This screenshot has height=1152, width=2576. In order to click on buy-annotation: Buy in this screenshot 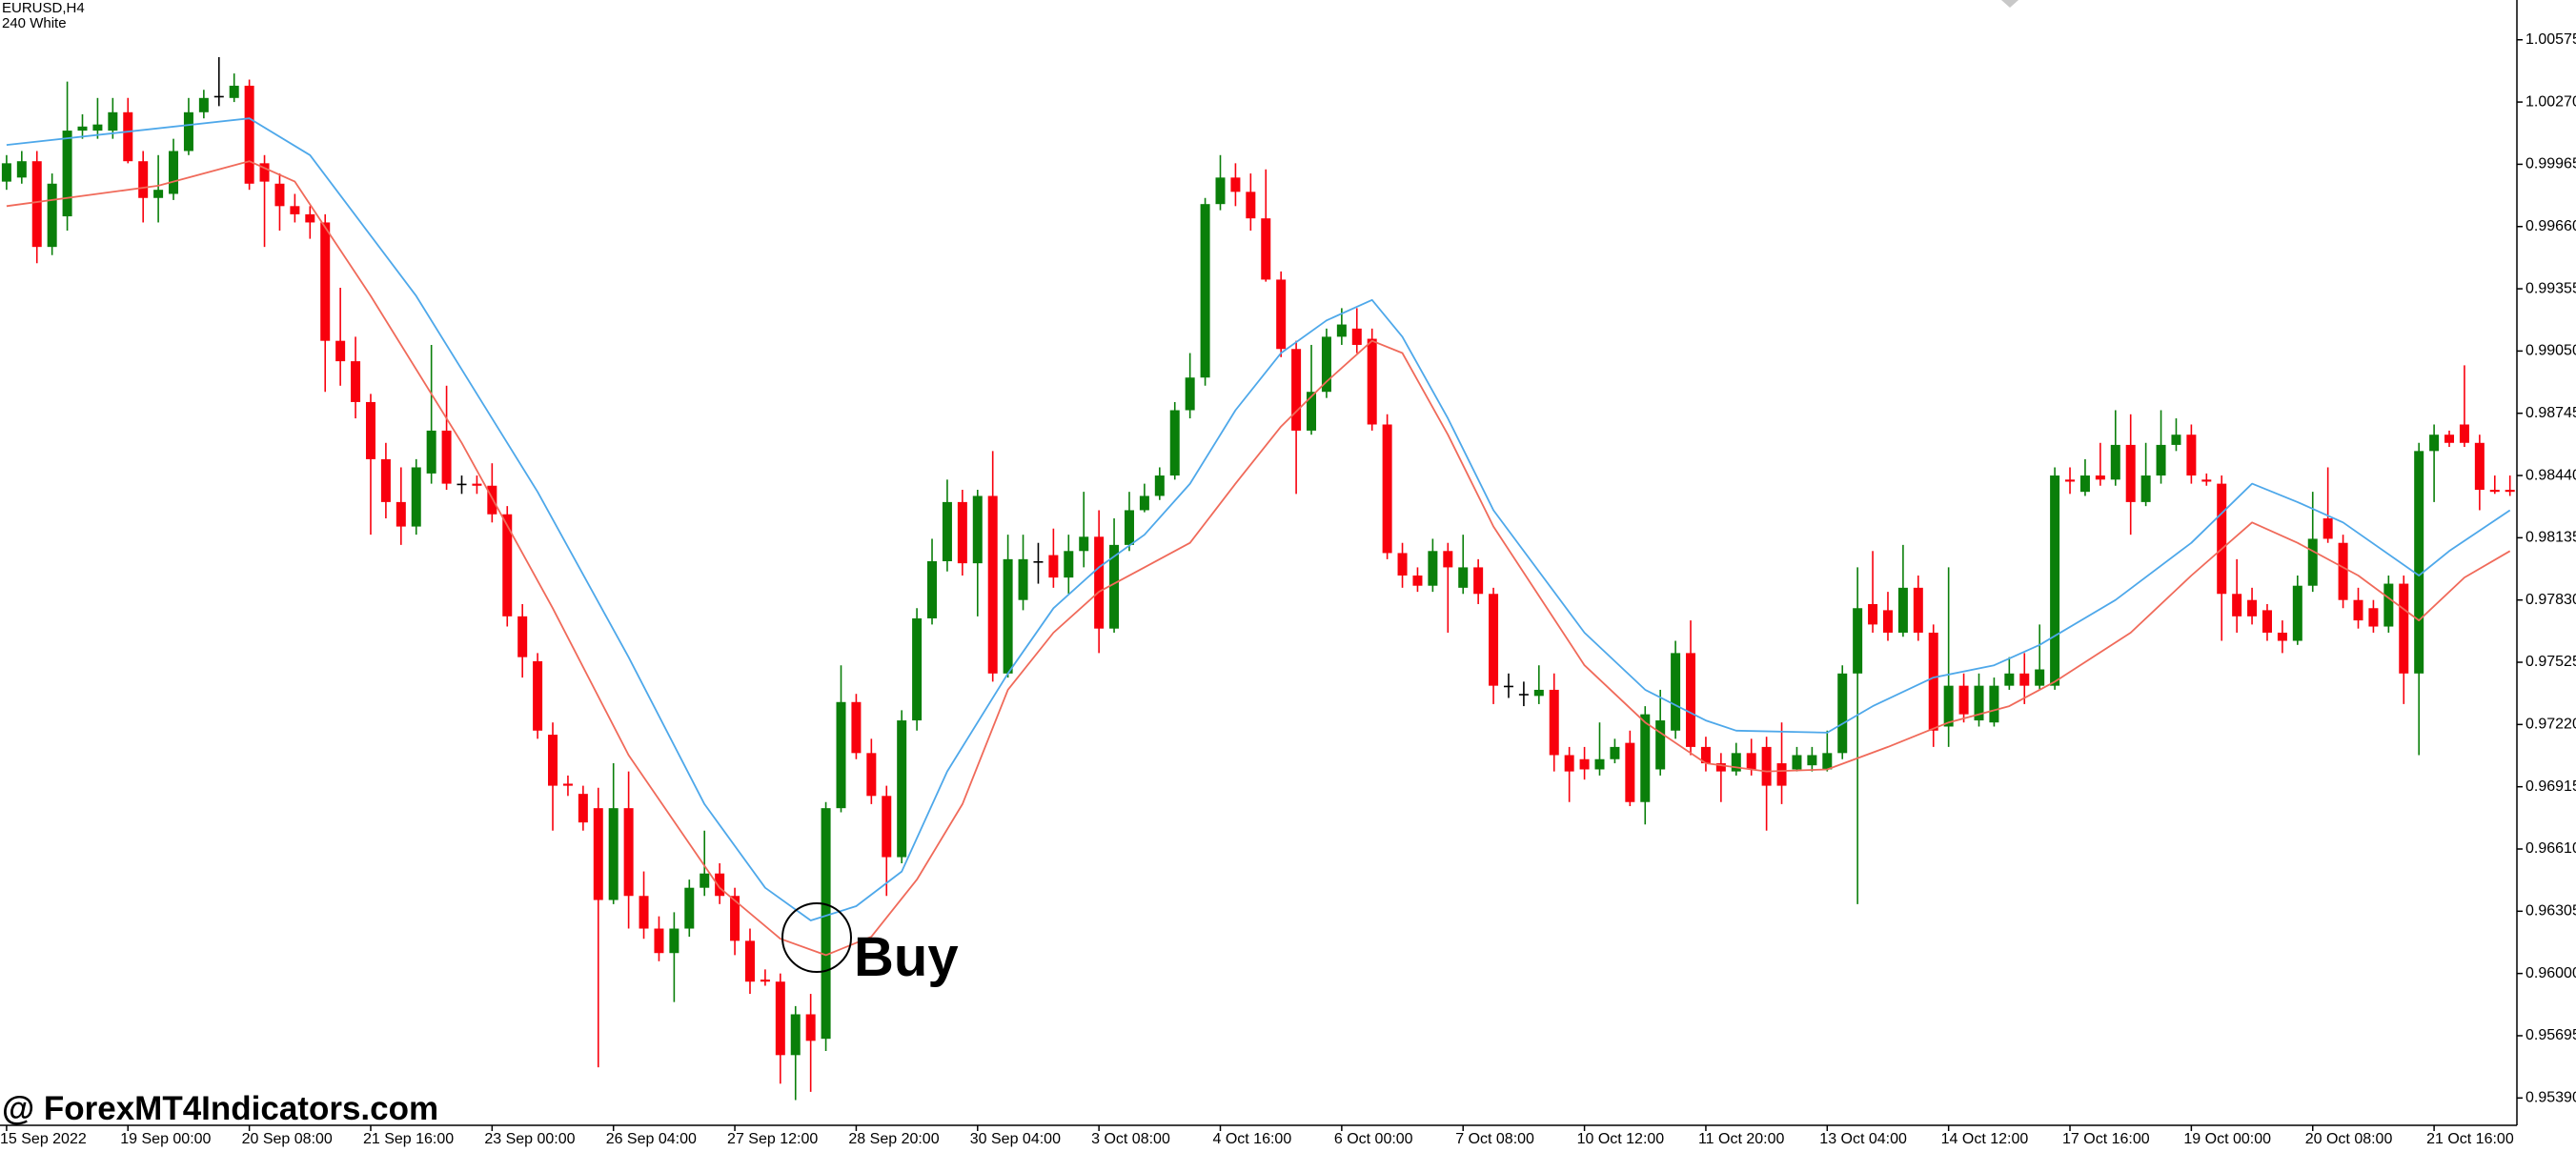, I will do `click(906, 957)`.